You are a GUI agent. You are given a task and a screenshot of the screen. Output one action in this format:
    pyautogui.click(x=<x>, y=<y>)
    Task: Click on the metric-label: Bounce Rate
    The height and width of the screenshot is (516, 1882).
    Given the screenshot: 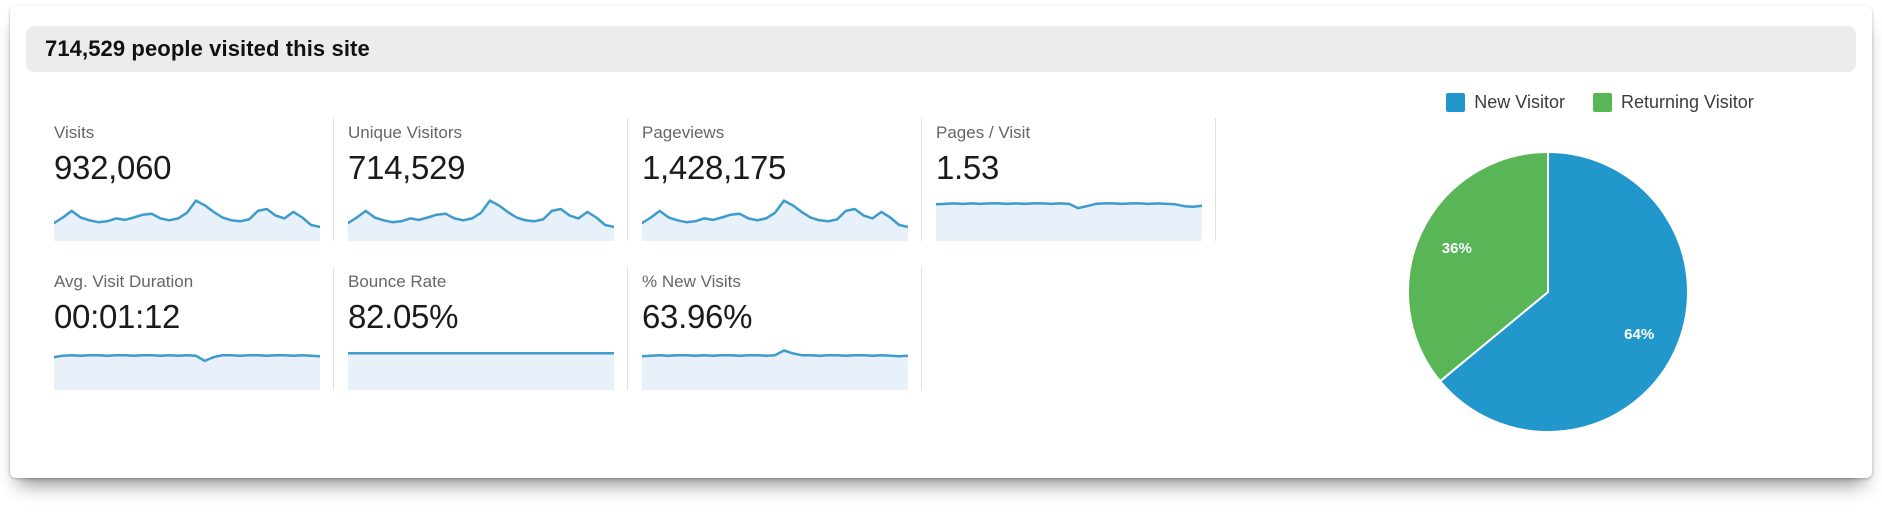 What is the action you would take?
    pyautogui.click(x=397, y=281)
    